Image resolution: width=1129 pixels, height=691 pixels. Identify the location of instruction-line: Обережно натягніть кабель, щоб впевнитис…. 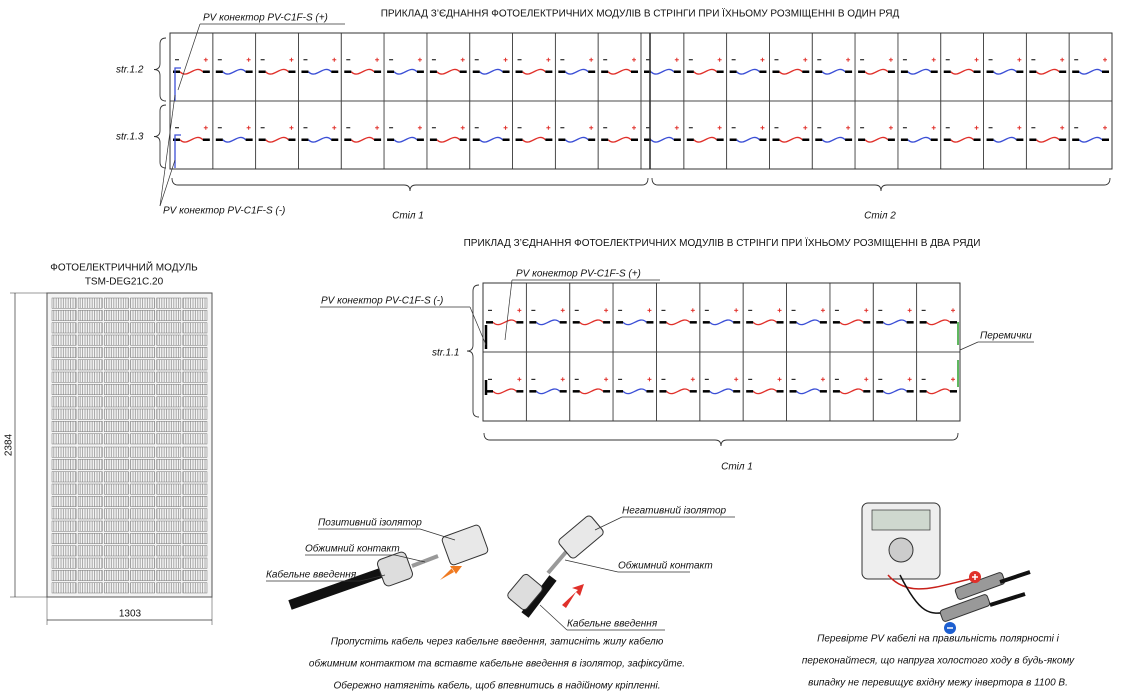
(496, 685).